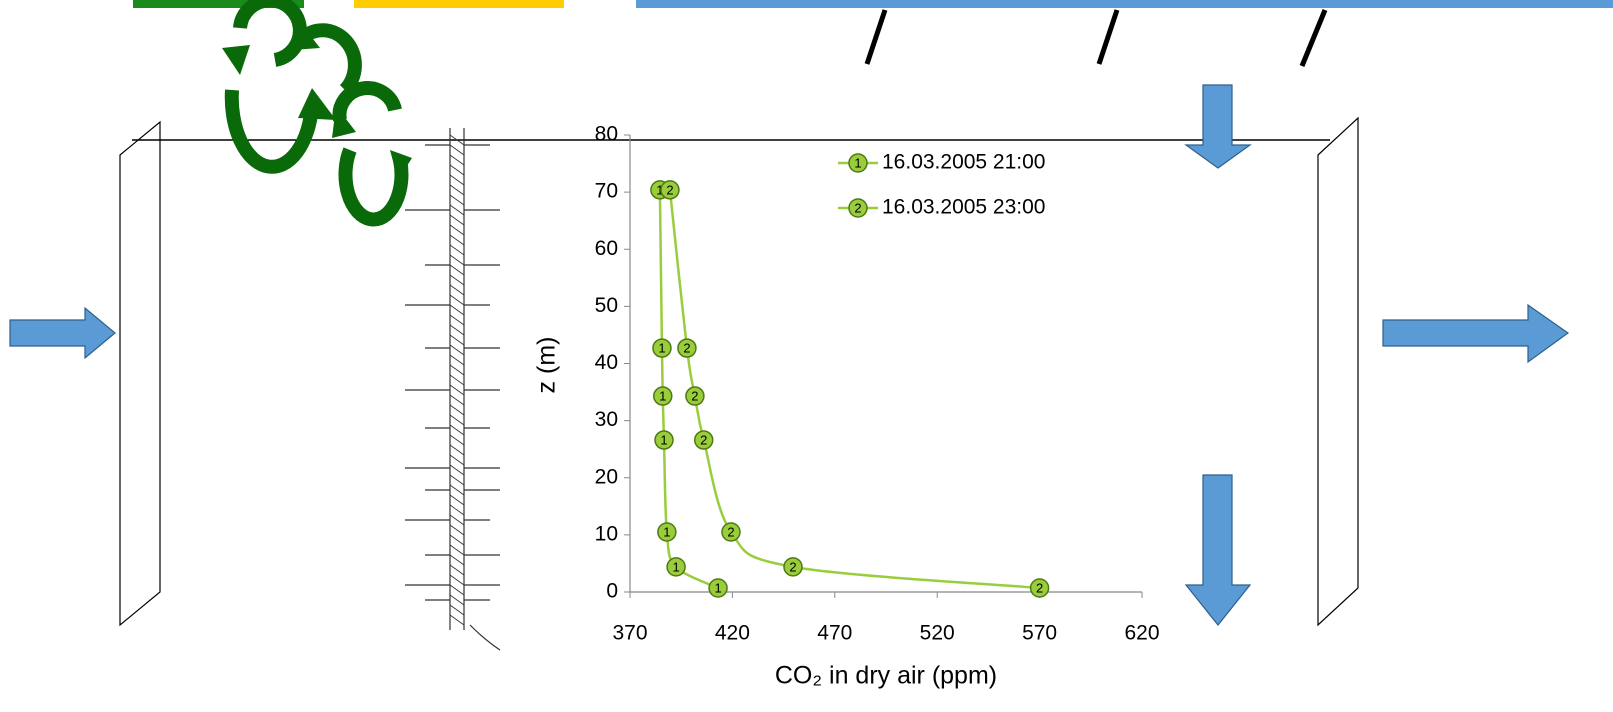 This screenshot has height=712, width=1613. I want to click on rain-strokes, so click(1096, 38).